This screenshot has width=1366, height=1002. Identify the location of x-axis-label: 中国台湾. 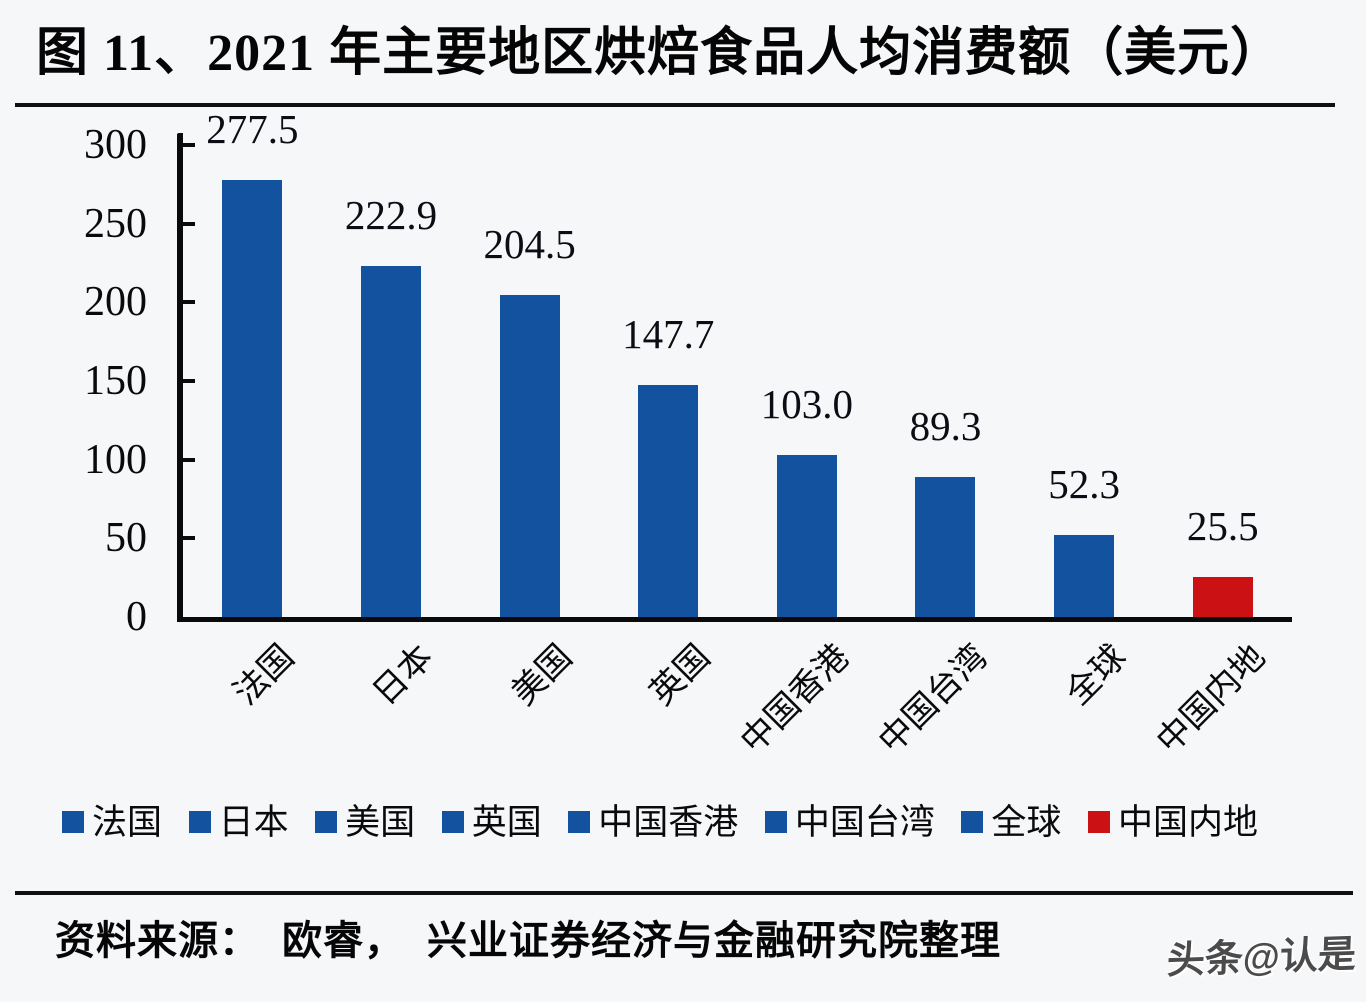
(933, 699).